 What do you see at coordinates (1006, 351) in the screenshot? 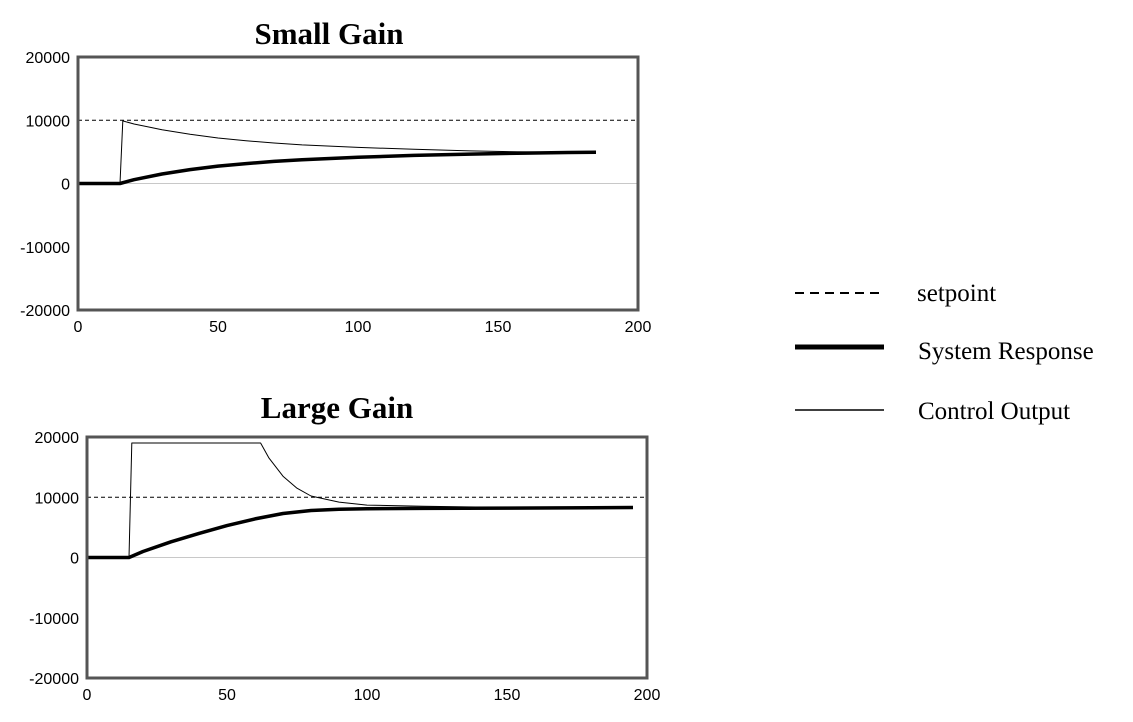
I see `legend-label-system-response: System Response` at bounding box center [1006, 351].